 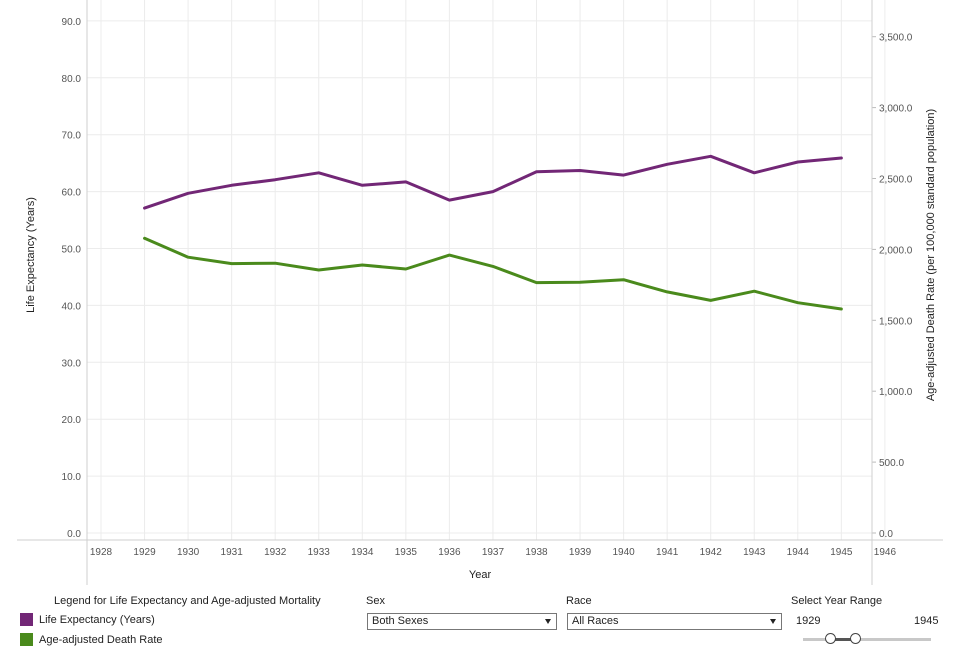 What do you see at coordinates (26, 619) in the screenshot?
I see `legend-swatch-life-expectancy` at bounding box center [26, 619].